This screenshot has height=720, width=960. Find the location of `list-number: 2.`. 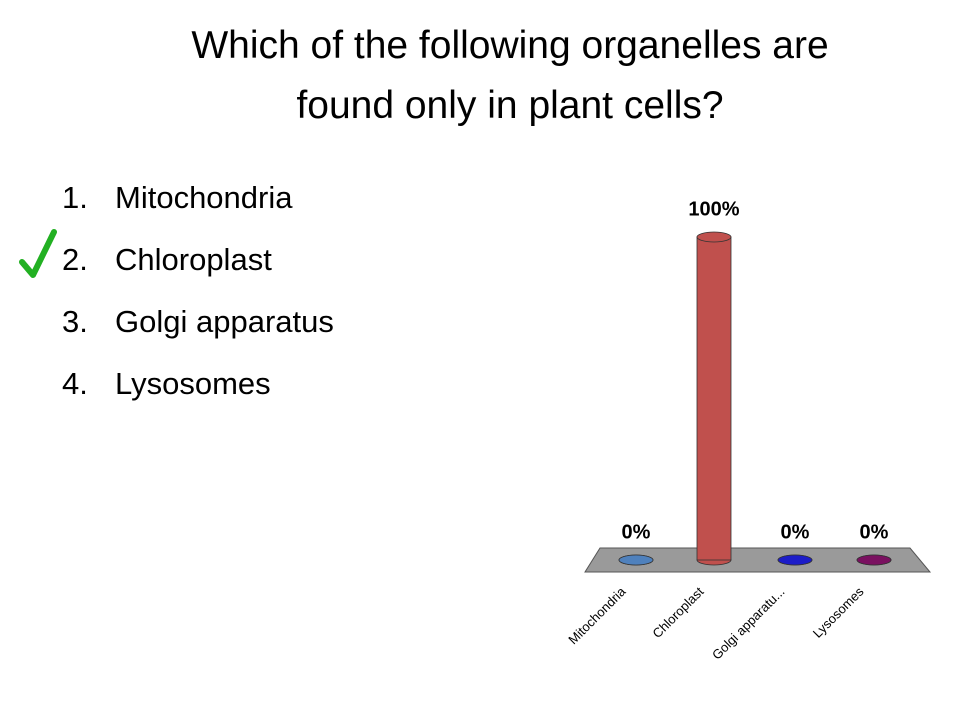

list-number: 2. is located at coordinates (75, 259).